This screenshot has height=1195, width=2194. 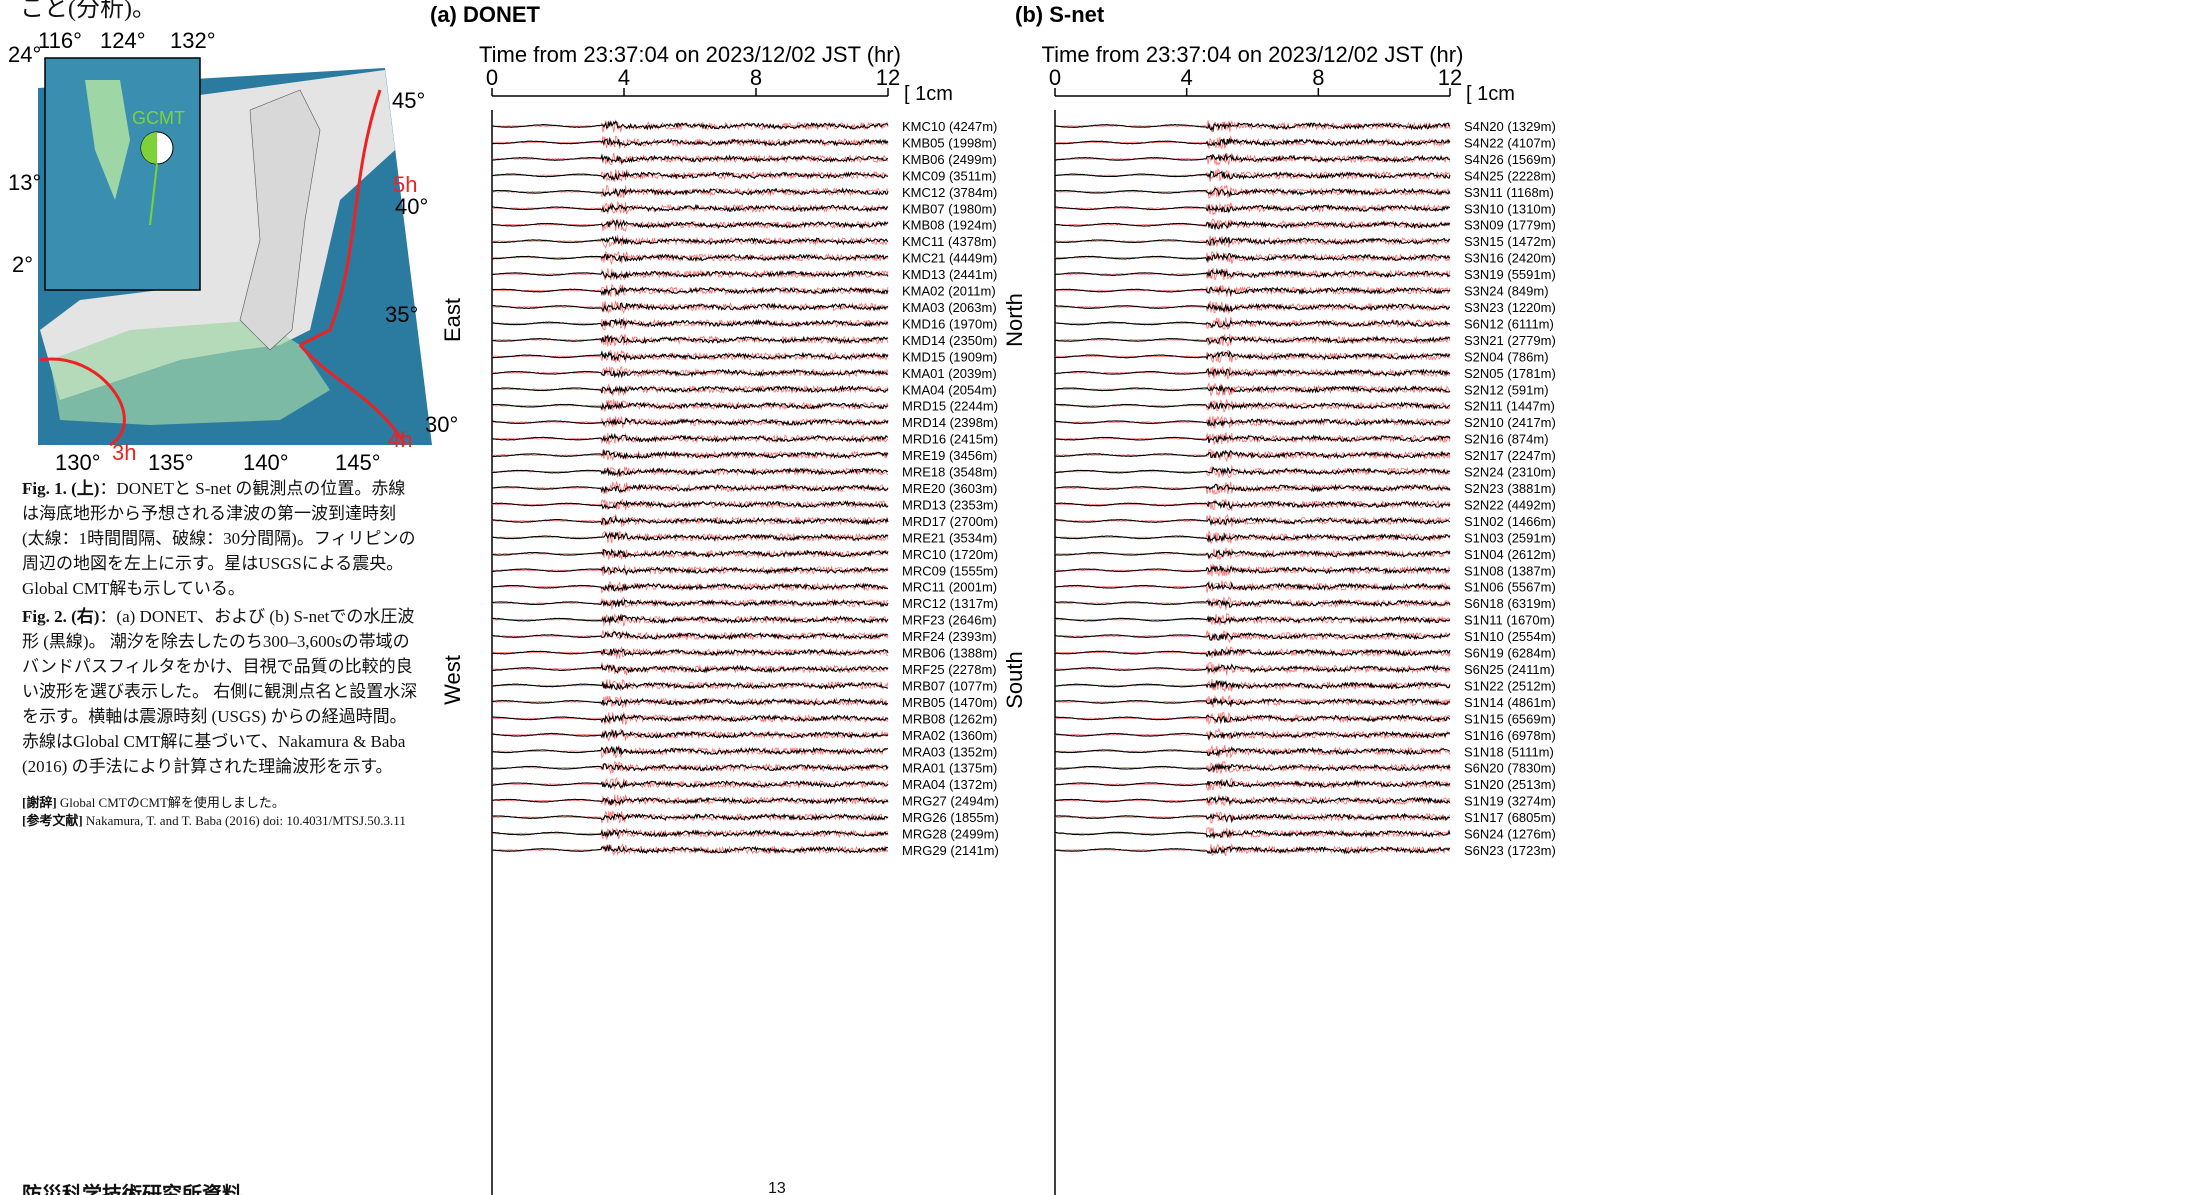 What do you see at coordinates (1510, 685) in the screenshot?
I see `station-label: S1N22 (2512m)` at bounding box center [1510, 685].